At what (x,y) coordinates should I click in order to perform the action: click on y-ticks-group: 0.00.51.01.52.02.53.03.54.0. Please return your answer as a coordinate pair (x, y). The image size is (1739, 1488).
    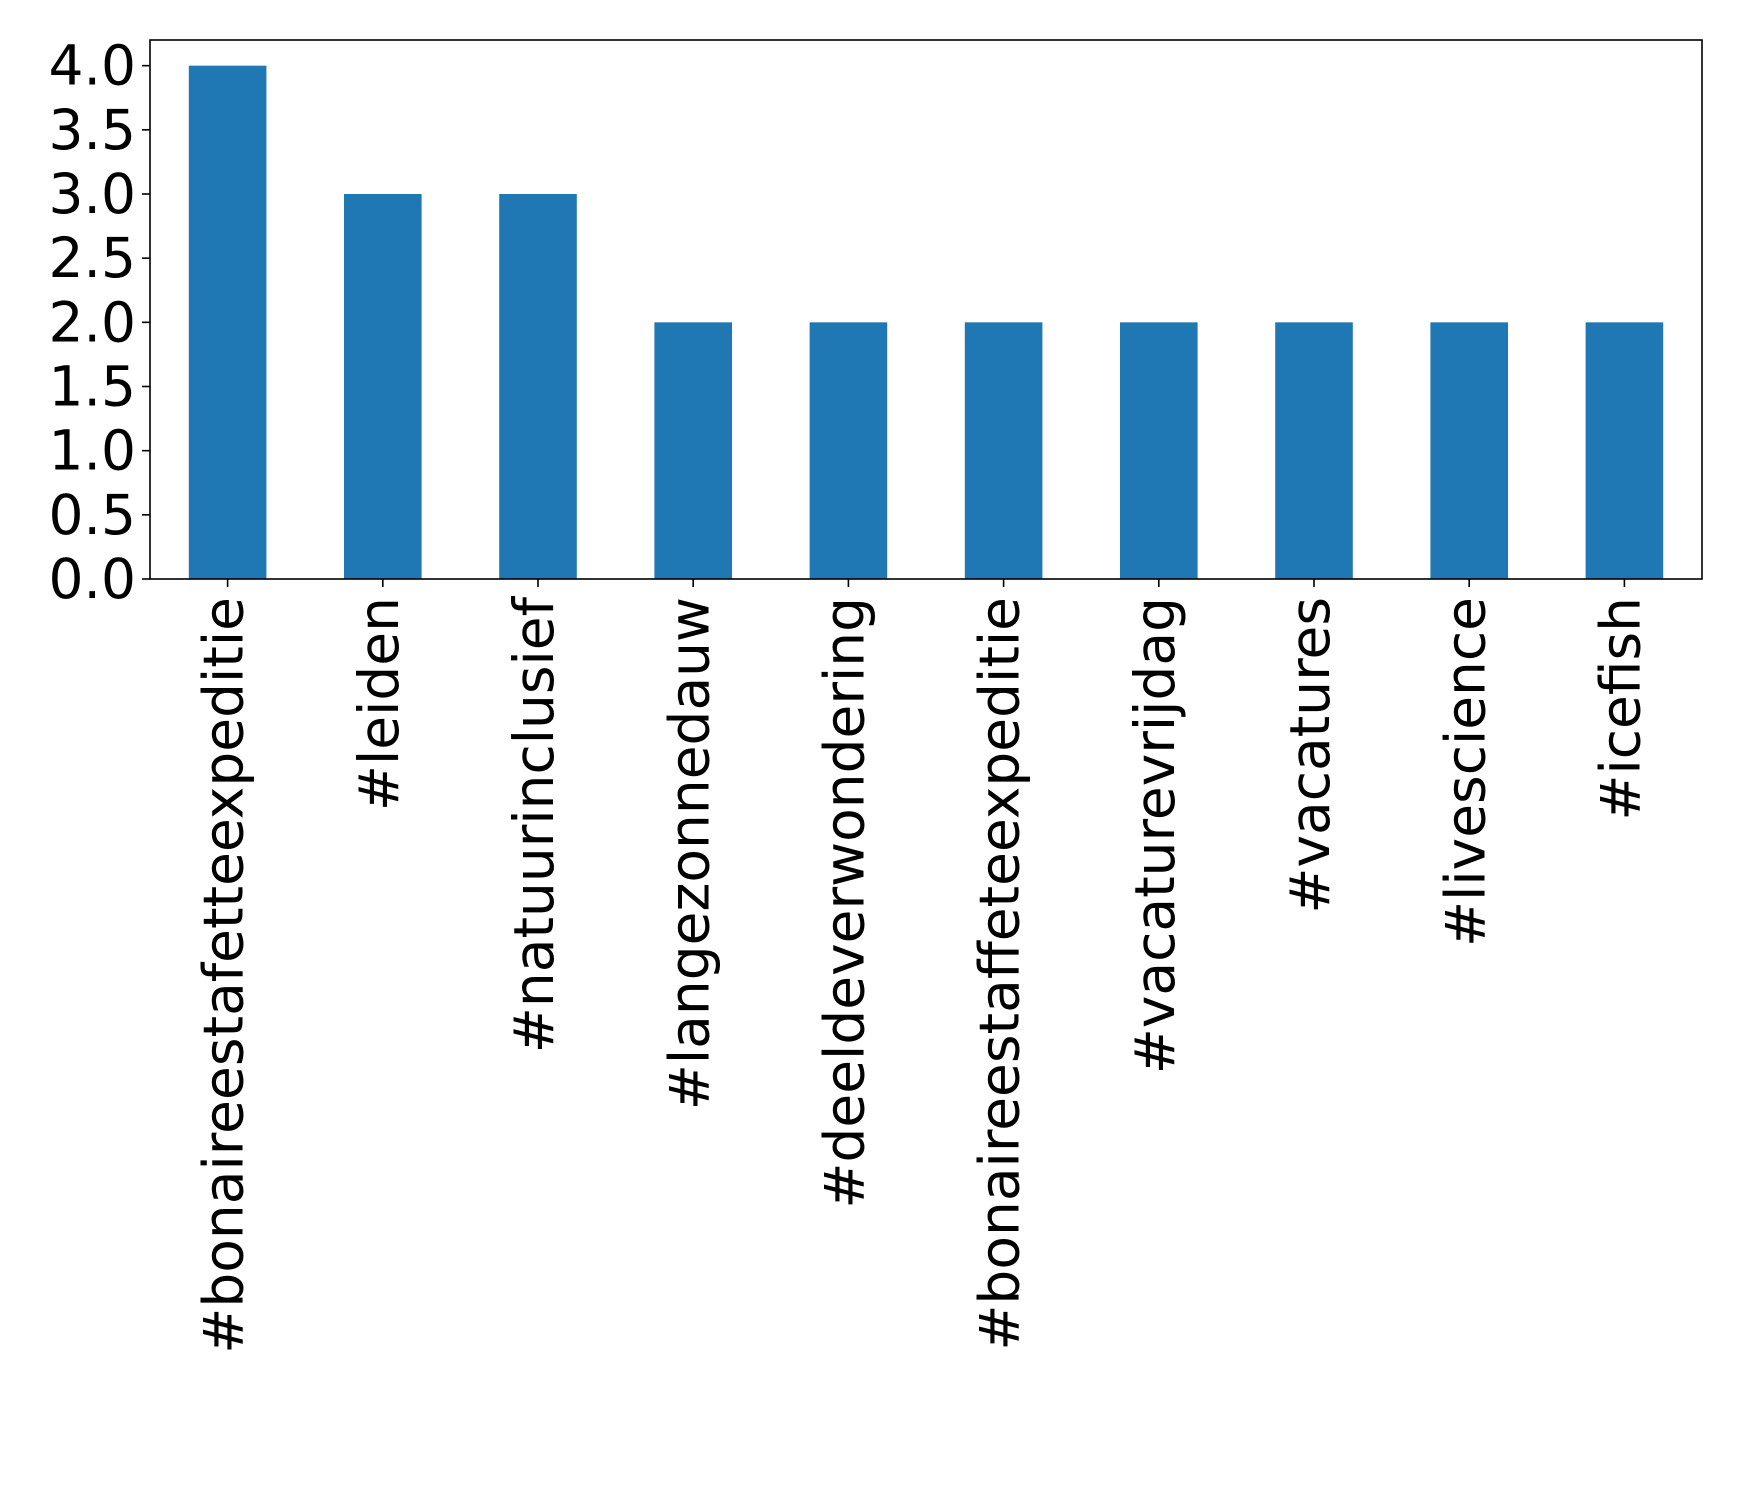
    Looking at the image, I should click on (99, 322).